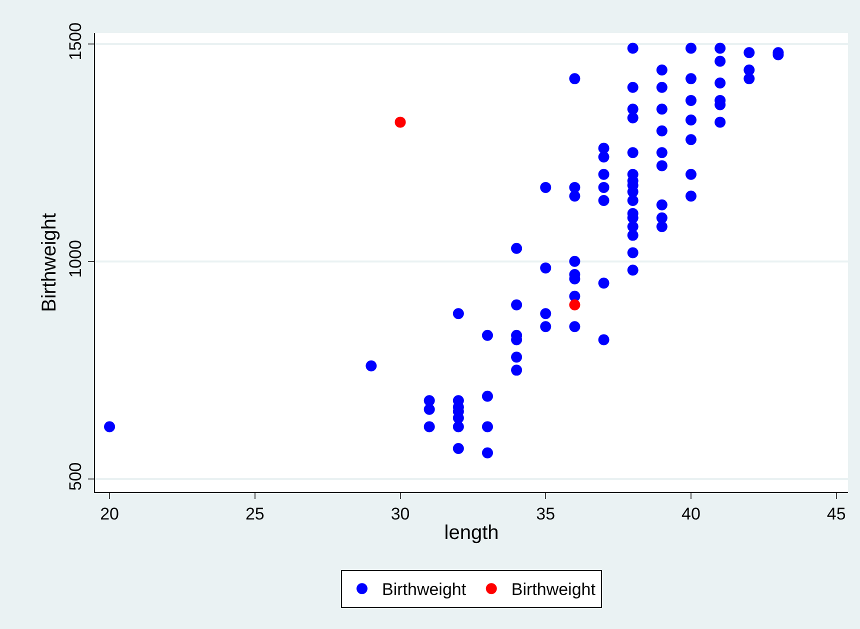 The height and width of the screenshot is (629, 860). Describe the element at coordinates (400, 514) in the screenshot. I see `x-tick-label: 30` at that location.